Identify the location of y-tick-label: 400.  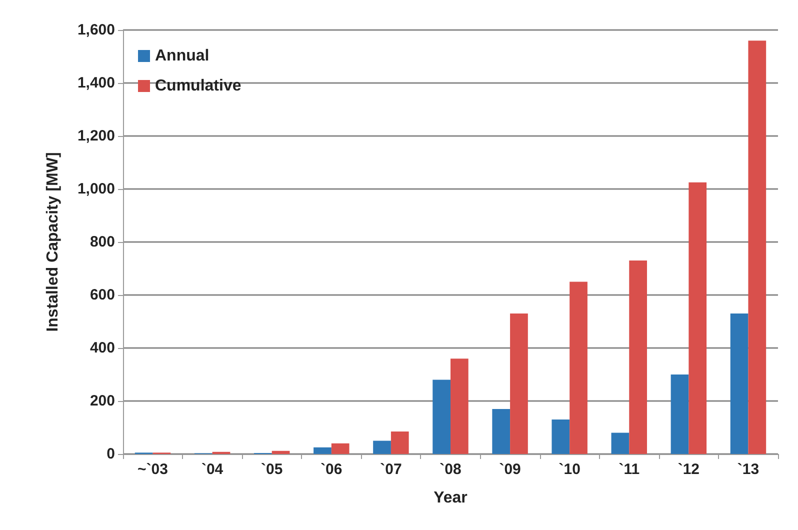
(102, 348).